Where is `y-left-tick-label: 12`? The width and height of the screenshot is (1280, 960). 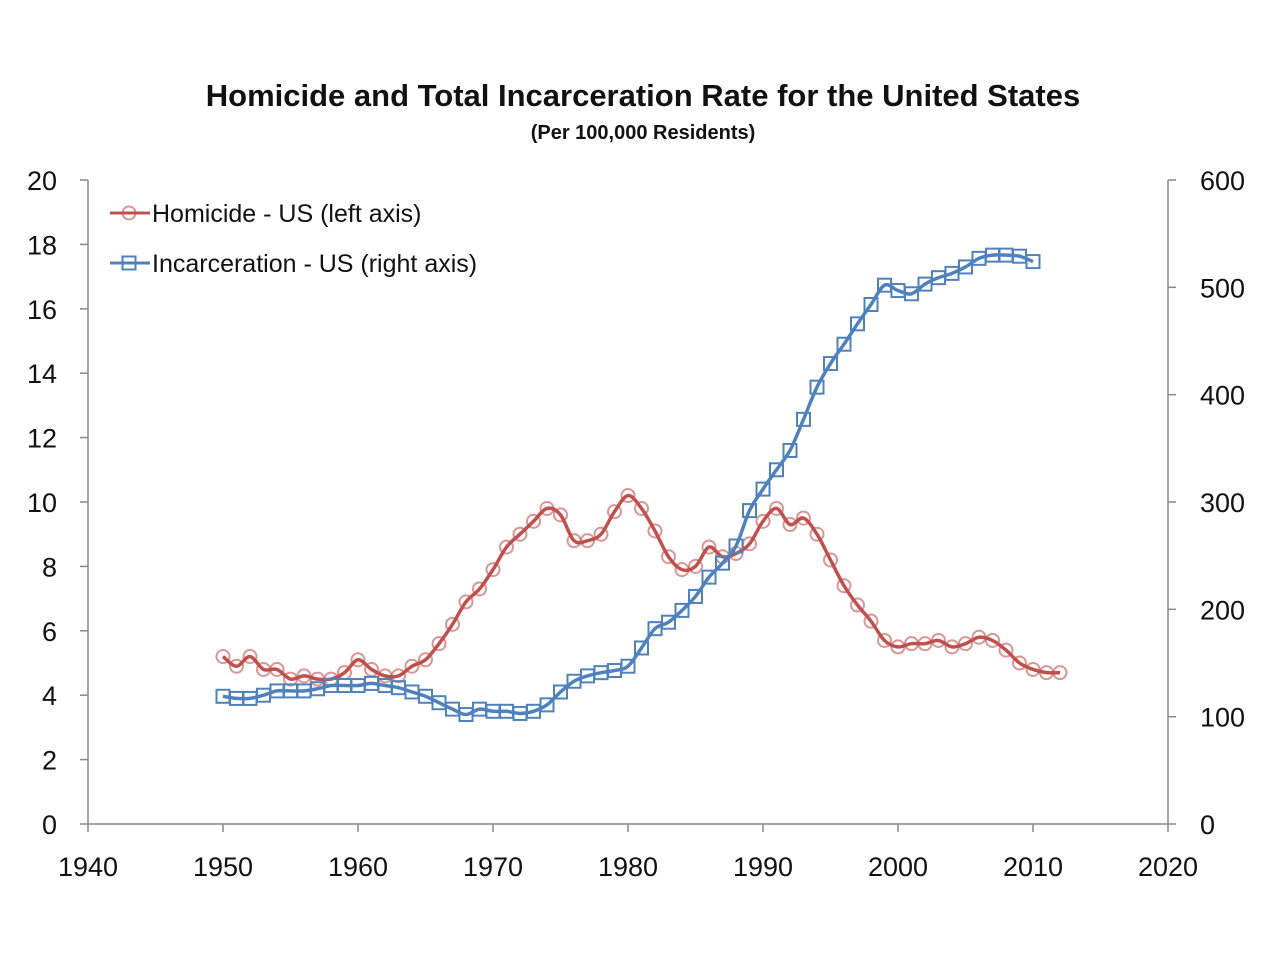
y-left-tick-label: 12 is located at coordinates (42, 439).